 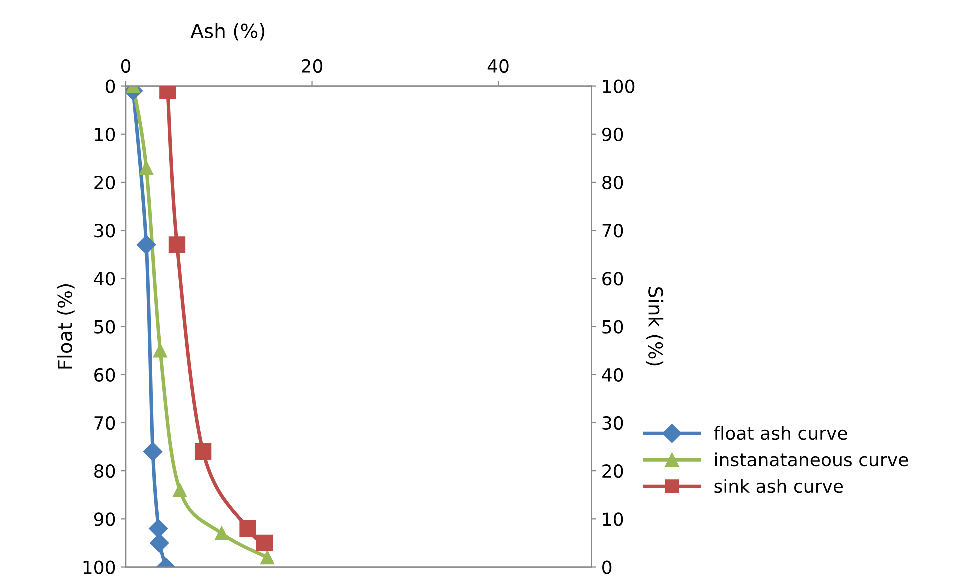 What do you see at coordinates (66, 326) in the screenshot?
I see `y-axis-title: Float (%)` at bounding box center [66, 326].